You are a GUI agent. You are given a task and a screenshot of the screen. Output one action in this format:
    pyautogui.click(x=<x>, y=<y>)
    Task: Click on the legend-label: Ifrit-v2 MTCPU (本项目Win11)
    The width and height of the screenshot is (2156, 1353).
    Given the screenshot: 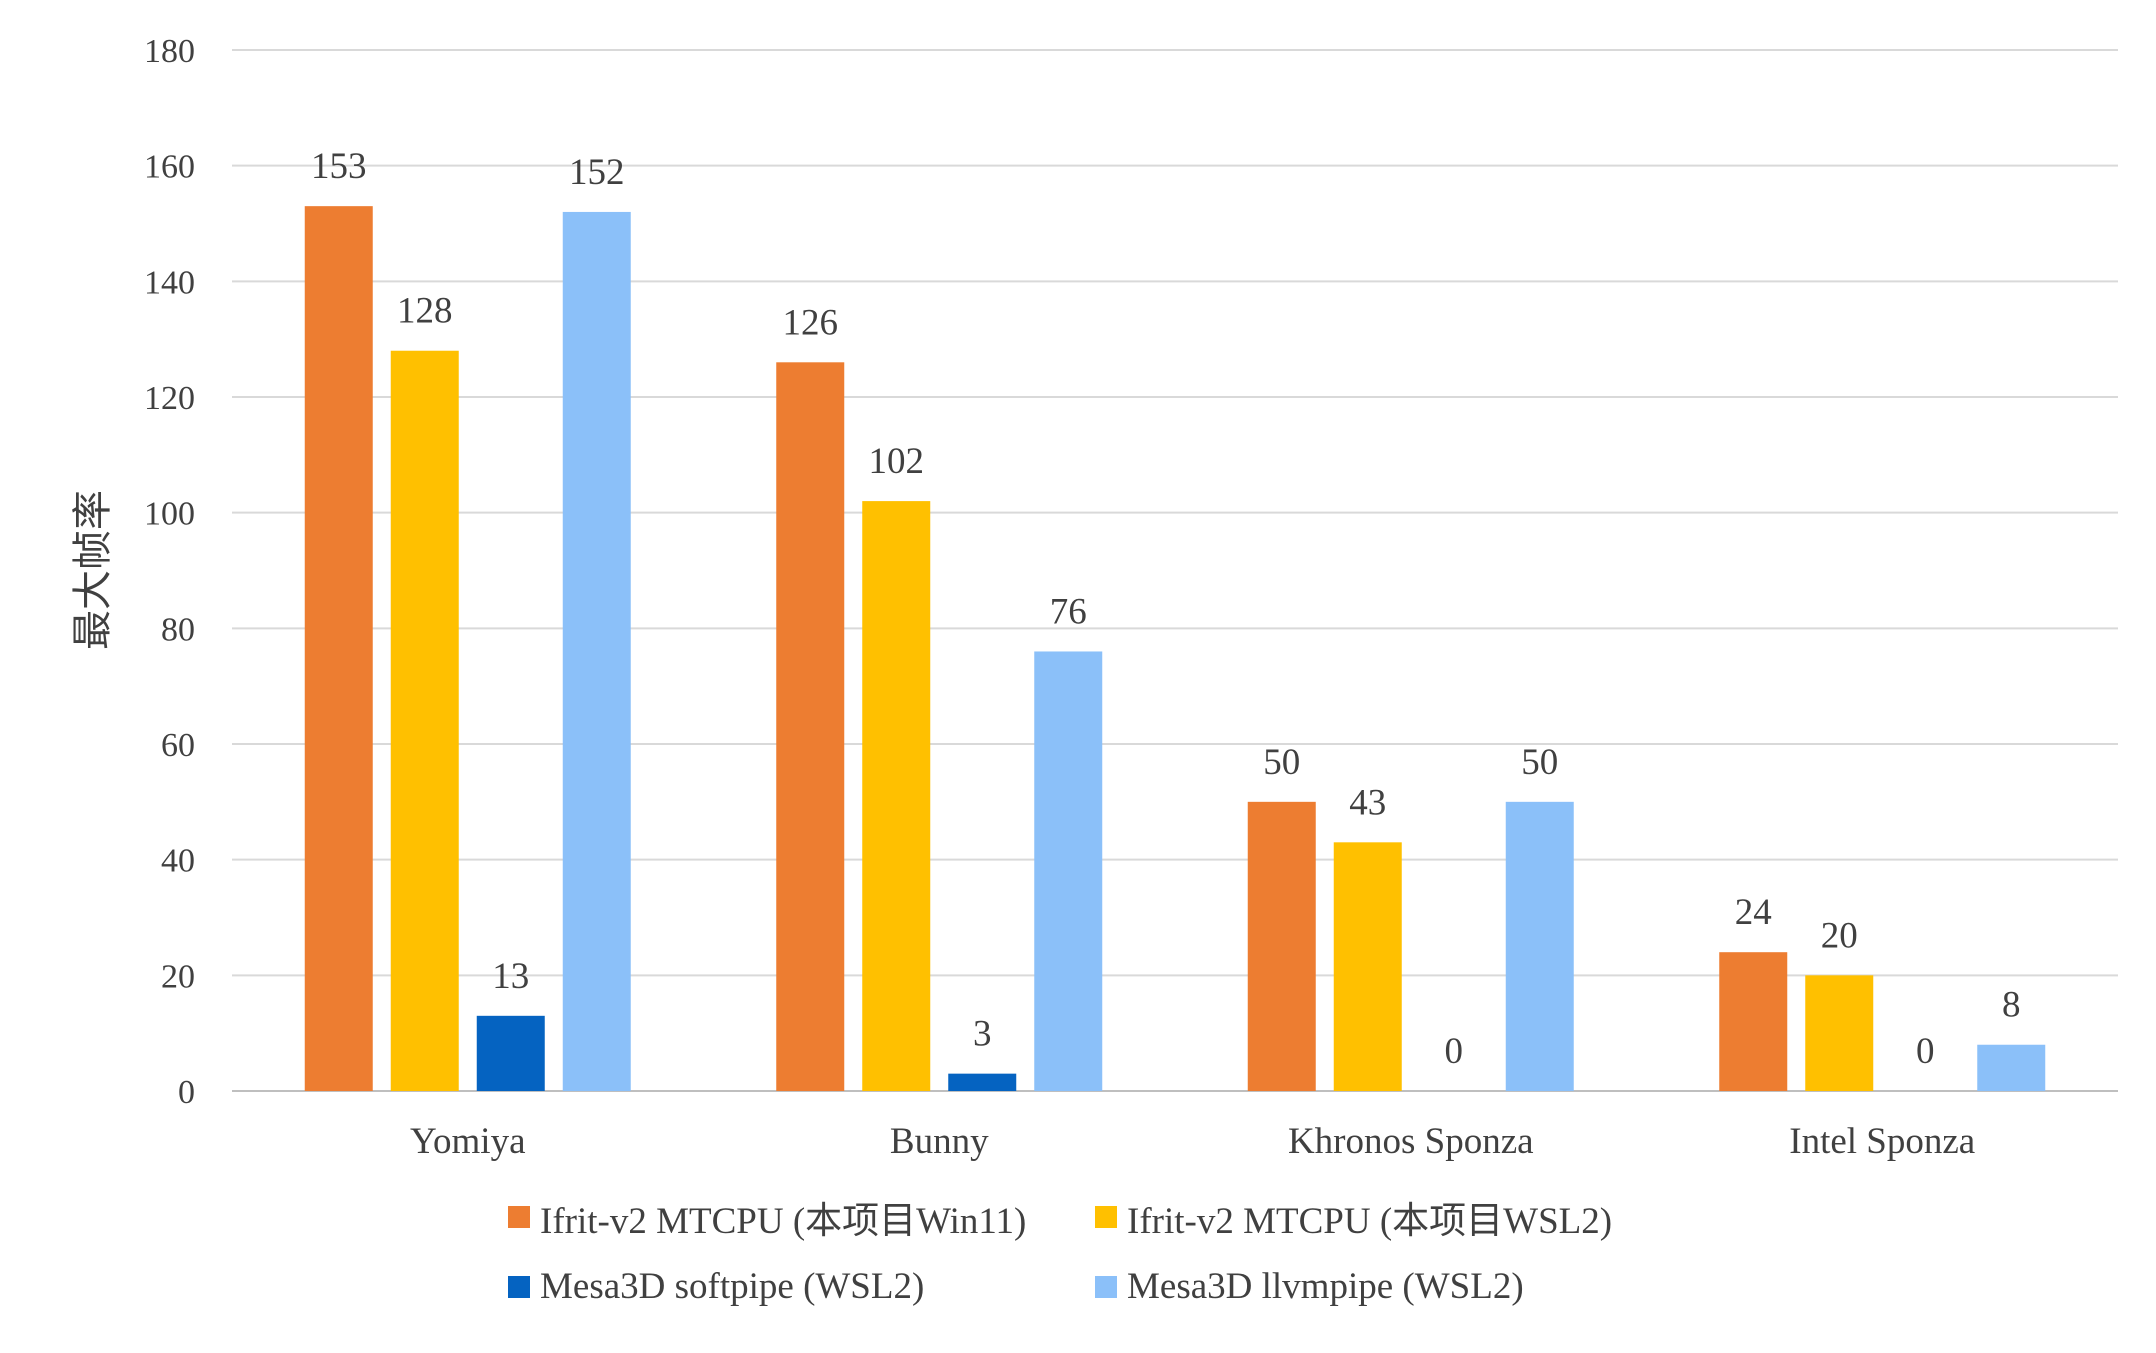 What is the action you would take?
    pyautogui.click(x=783, y=1221)
    